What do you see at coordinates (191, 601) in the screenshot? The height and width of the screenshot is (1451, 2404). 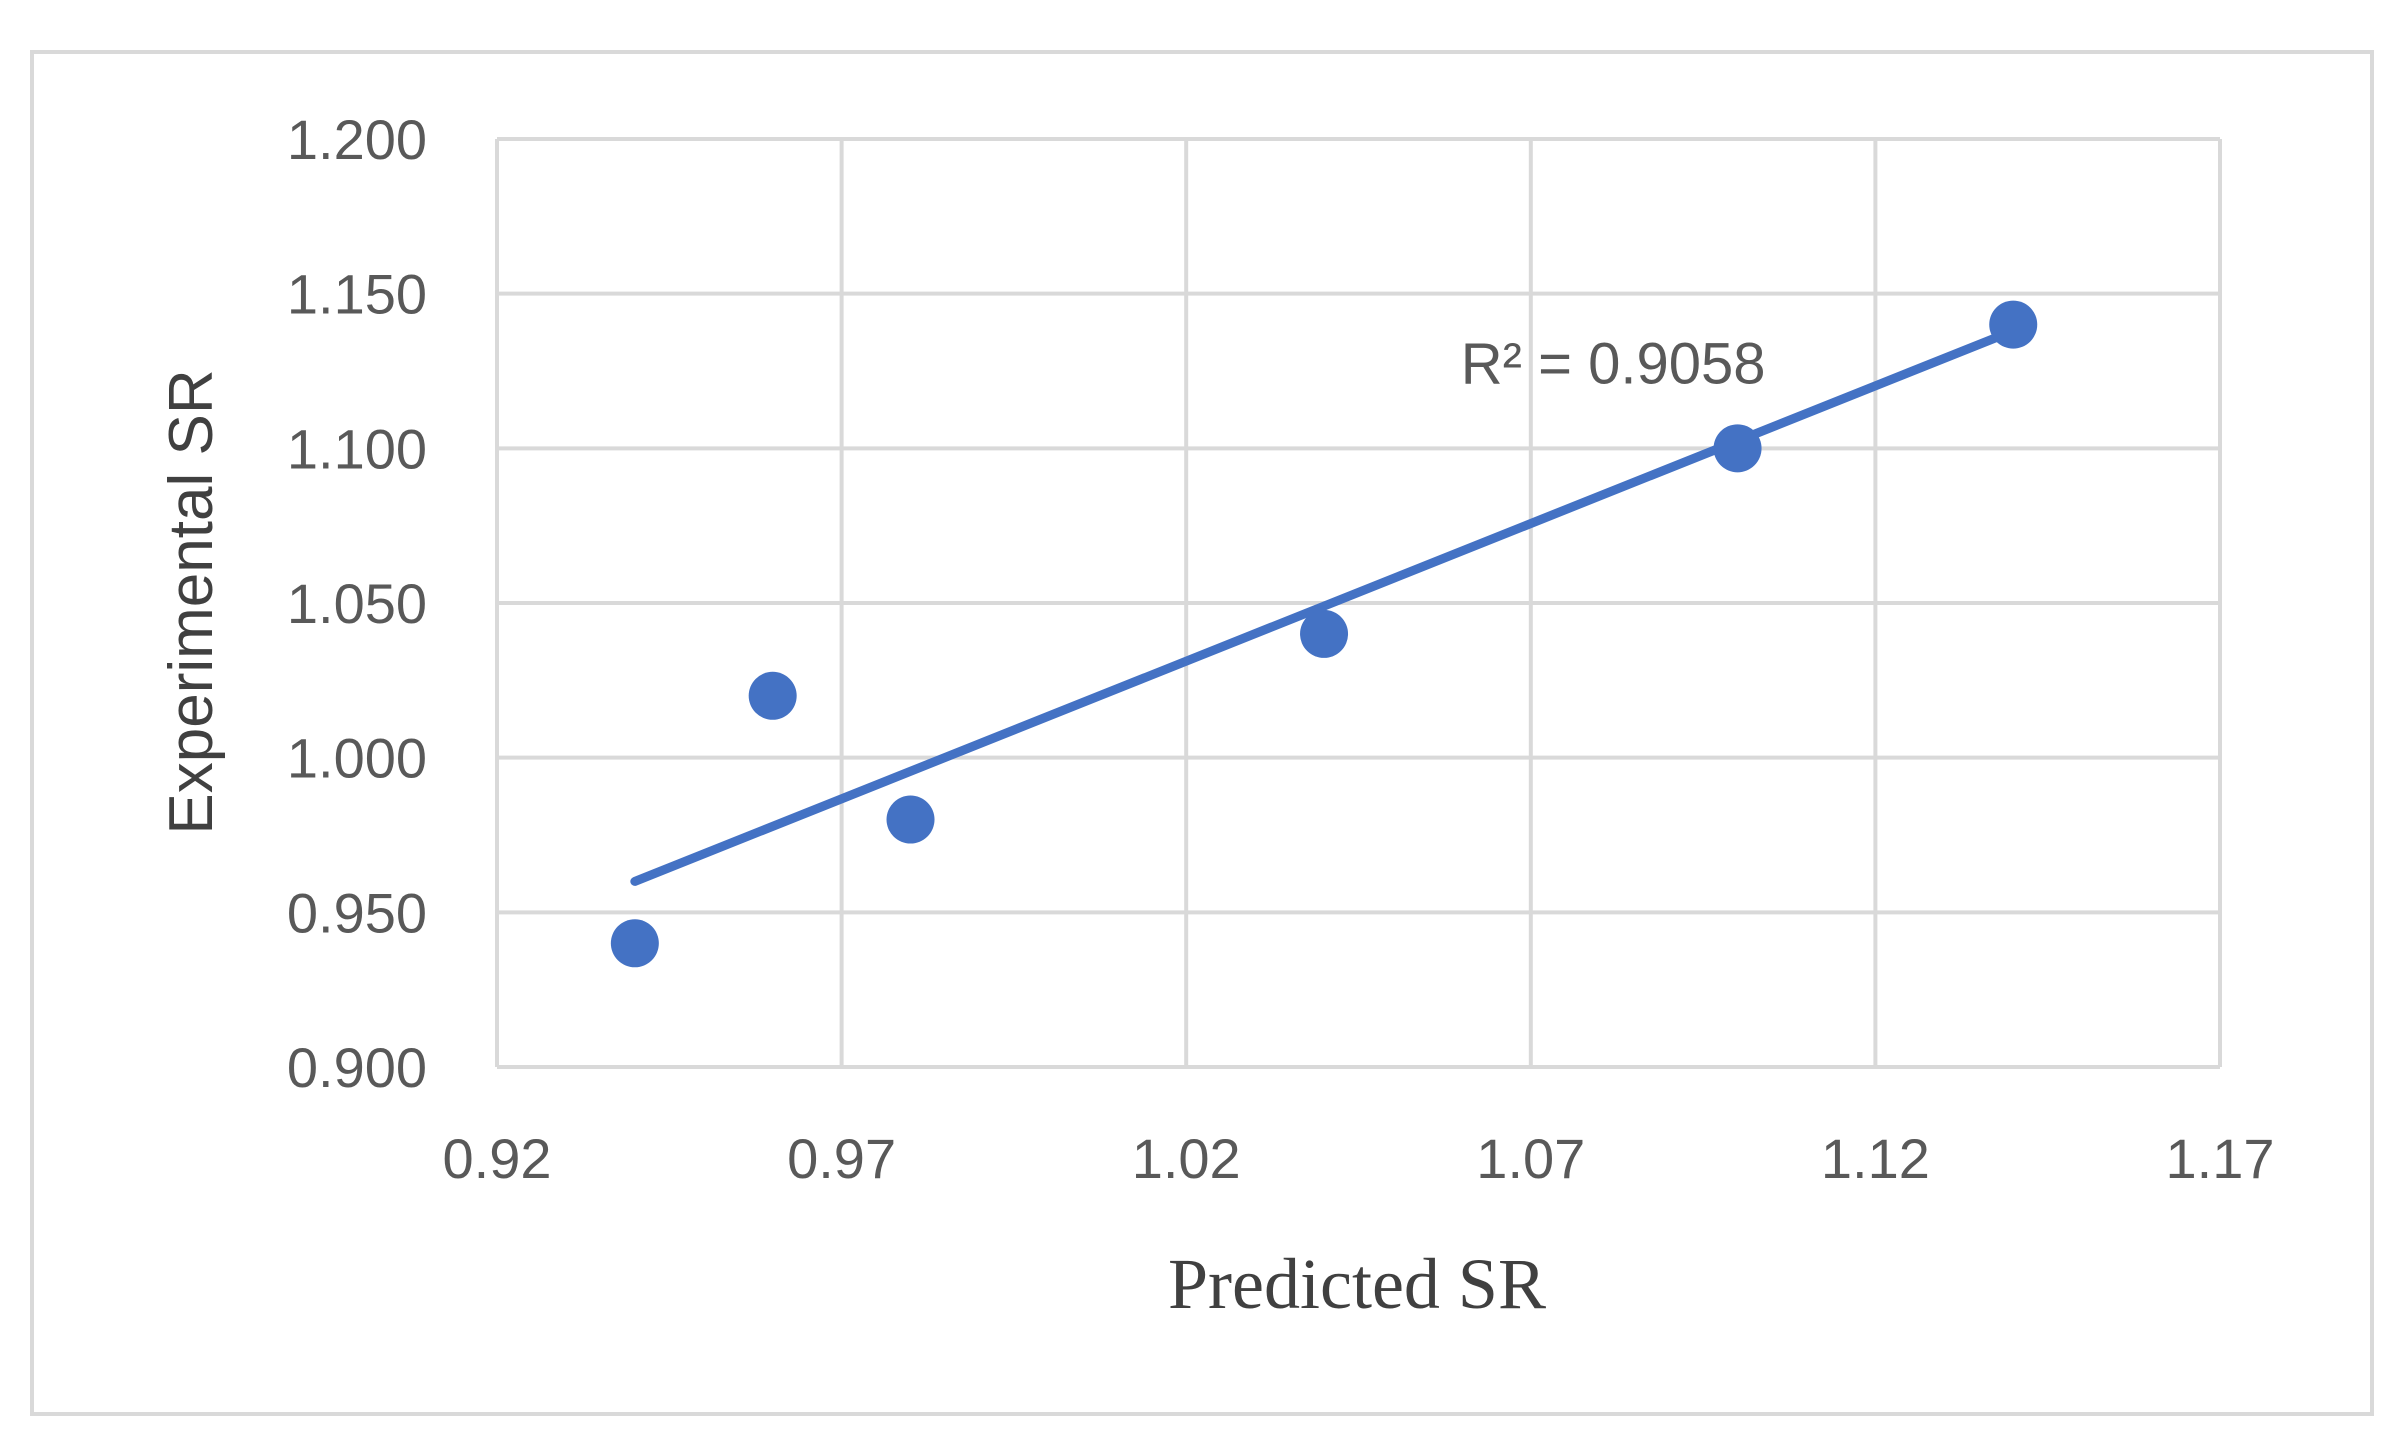 I see `y-axis-title: Experimental SR` at bounding box center [191, 601].